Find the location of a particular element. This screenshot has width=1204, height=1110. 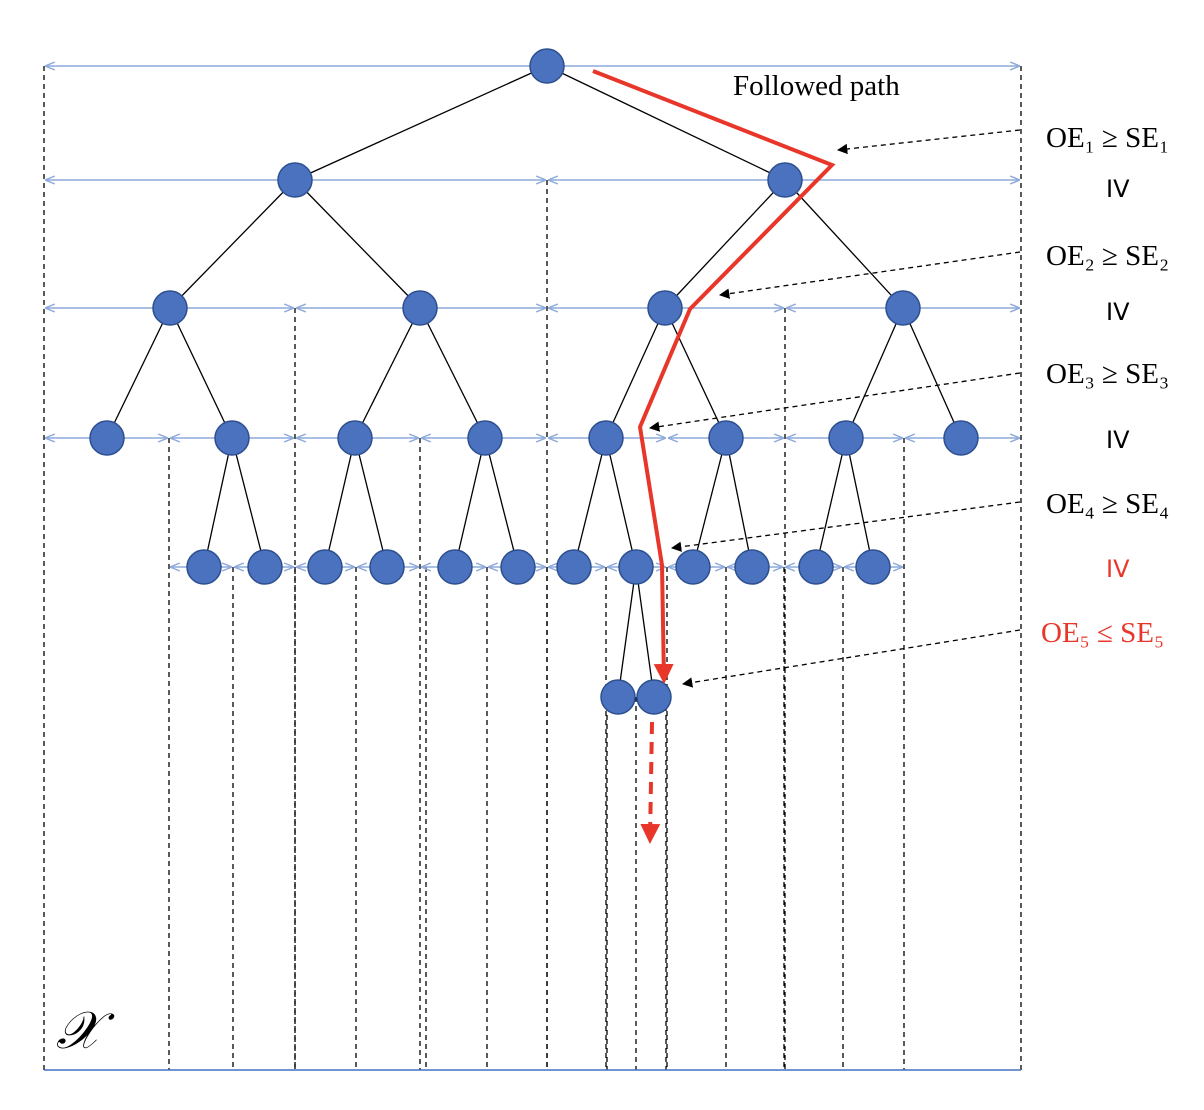

condition-2-pointer is located at coordinates (869, 275).